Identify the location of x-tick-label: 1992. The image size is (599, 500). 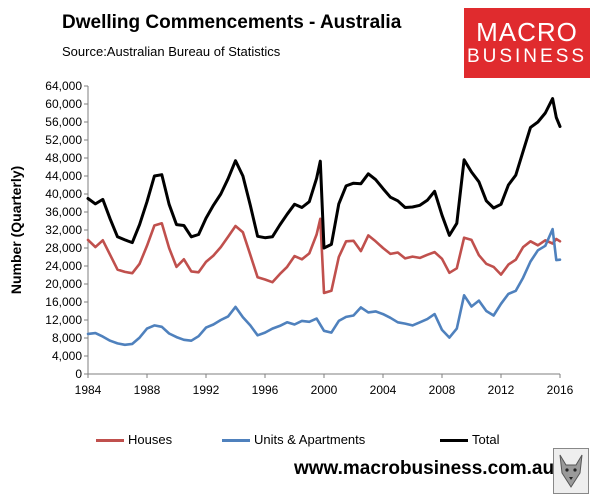
(206, 390).